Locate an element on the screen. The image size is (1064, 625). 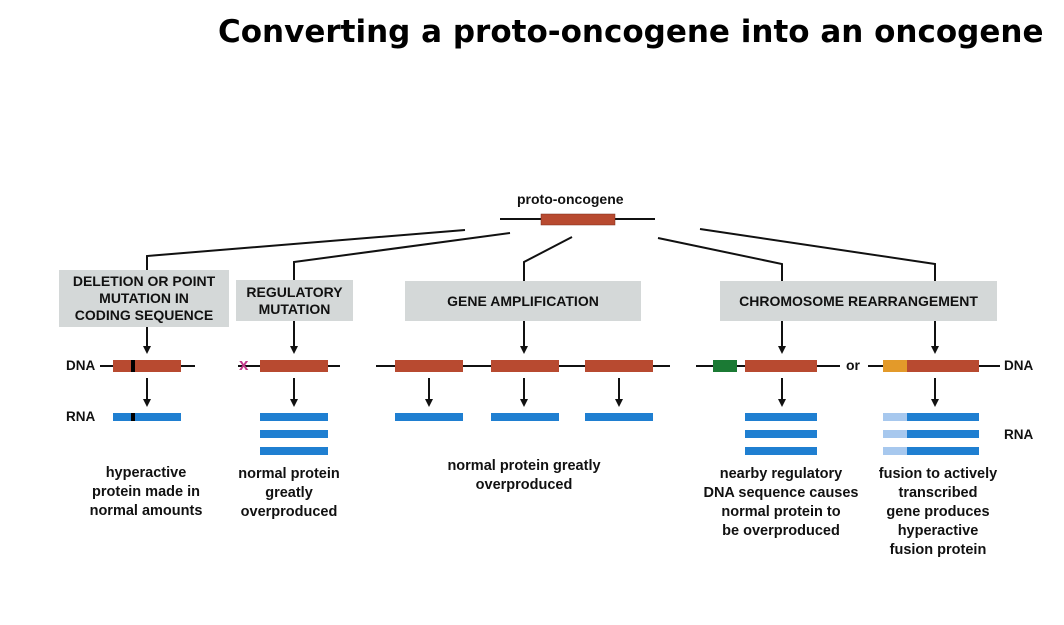
branch-to-amplification is located at coordinates (548, 258).